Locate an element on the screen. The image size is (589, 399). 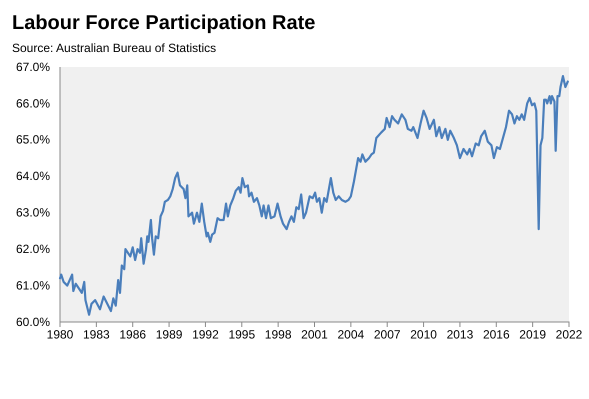
y-tick-label: 62.0% is located at coordinates (33, 249).